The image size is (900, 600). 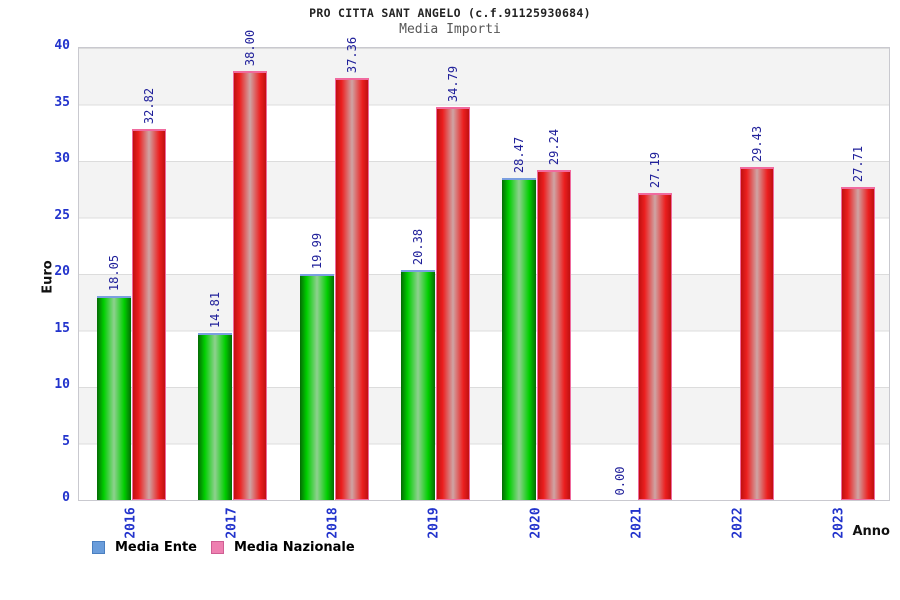 I want to click on value-label-media-nazionale-2019: 34.79, so click(x=452, y=83).